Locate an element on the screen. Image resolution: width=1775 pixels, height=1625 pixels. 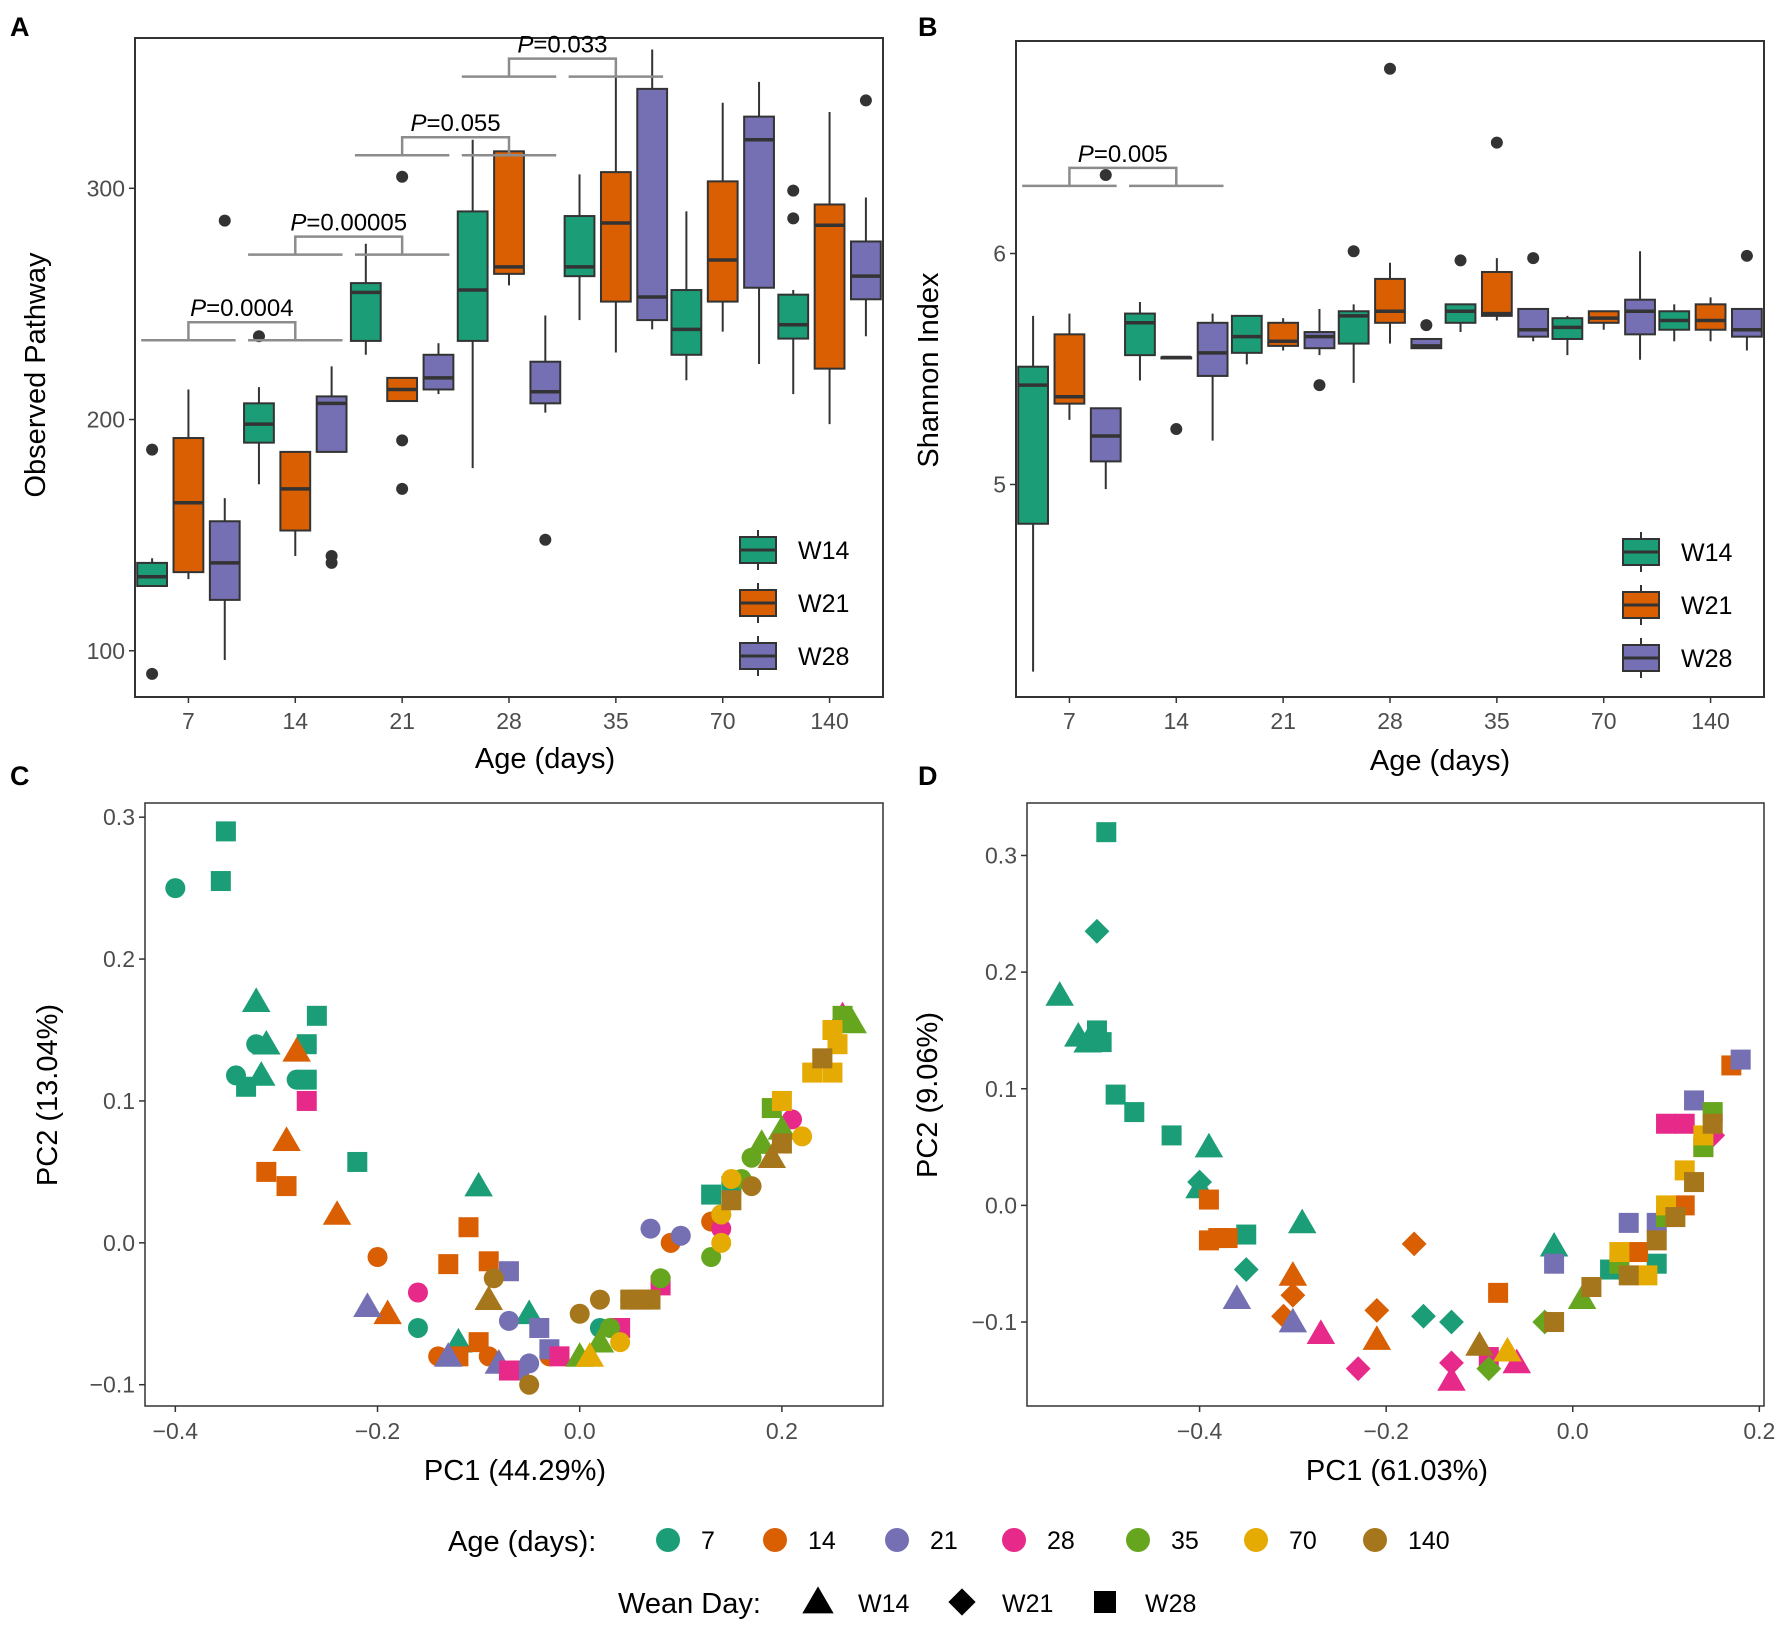
x-tick-label: −0.4 is located at coordinates (1200, 1431).